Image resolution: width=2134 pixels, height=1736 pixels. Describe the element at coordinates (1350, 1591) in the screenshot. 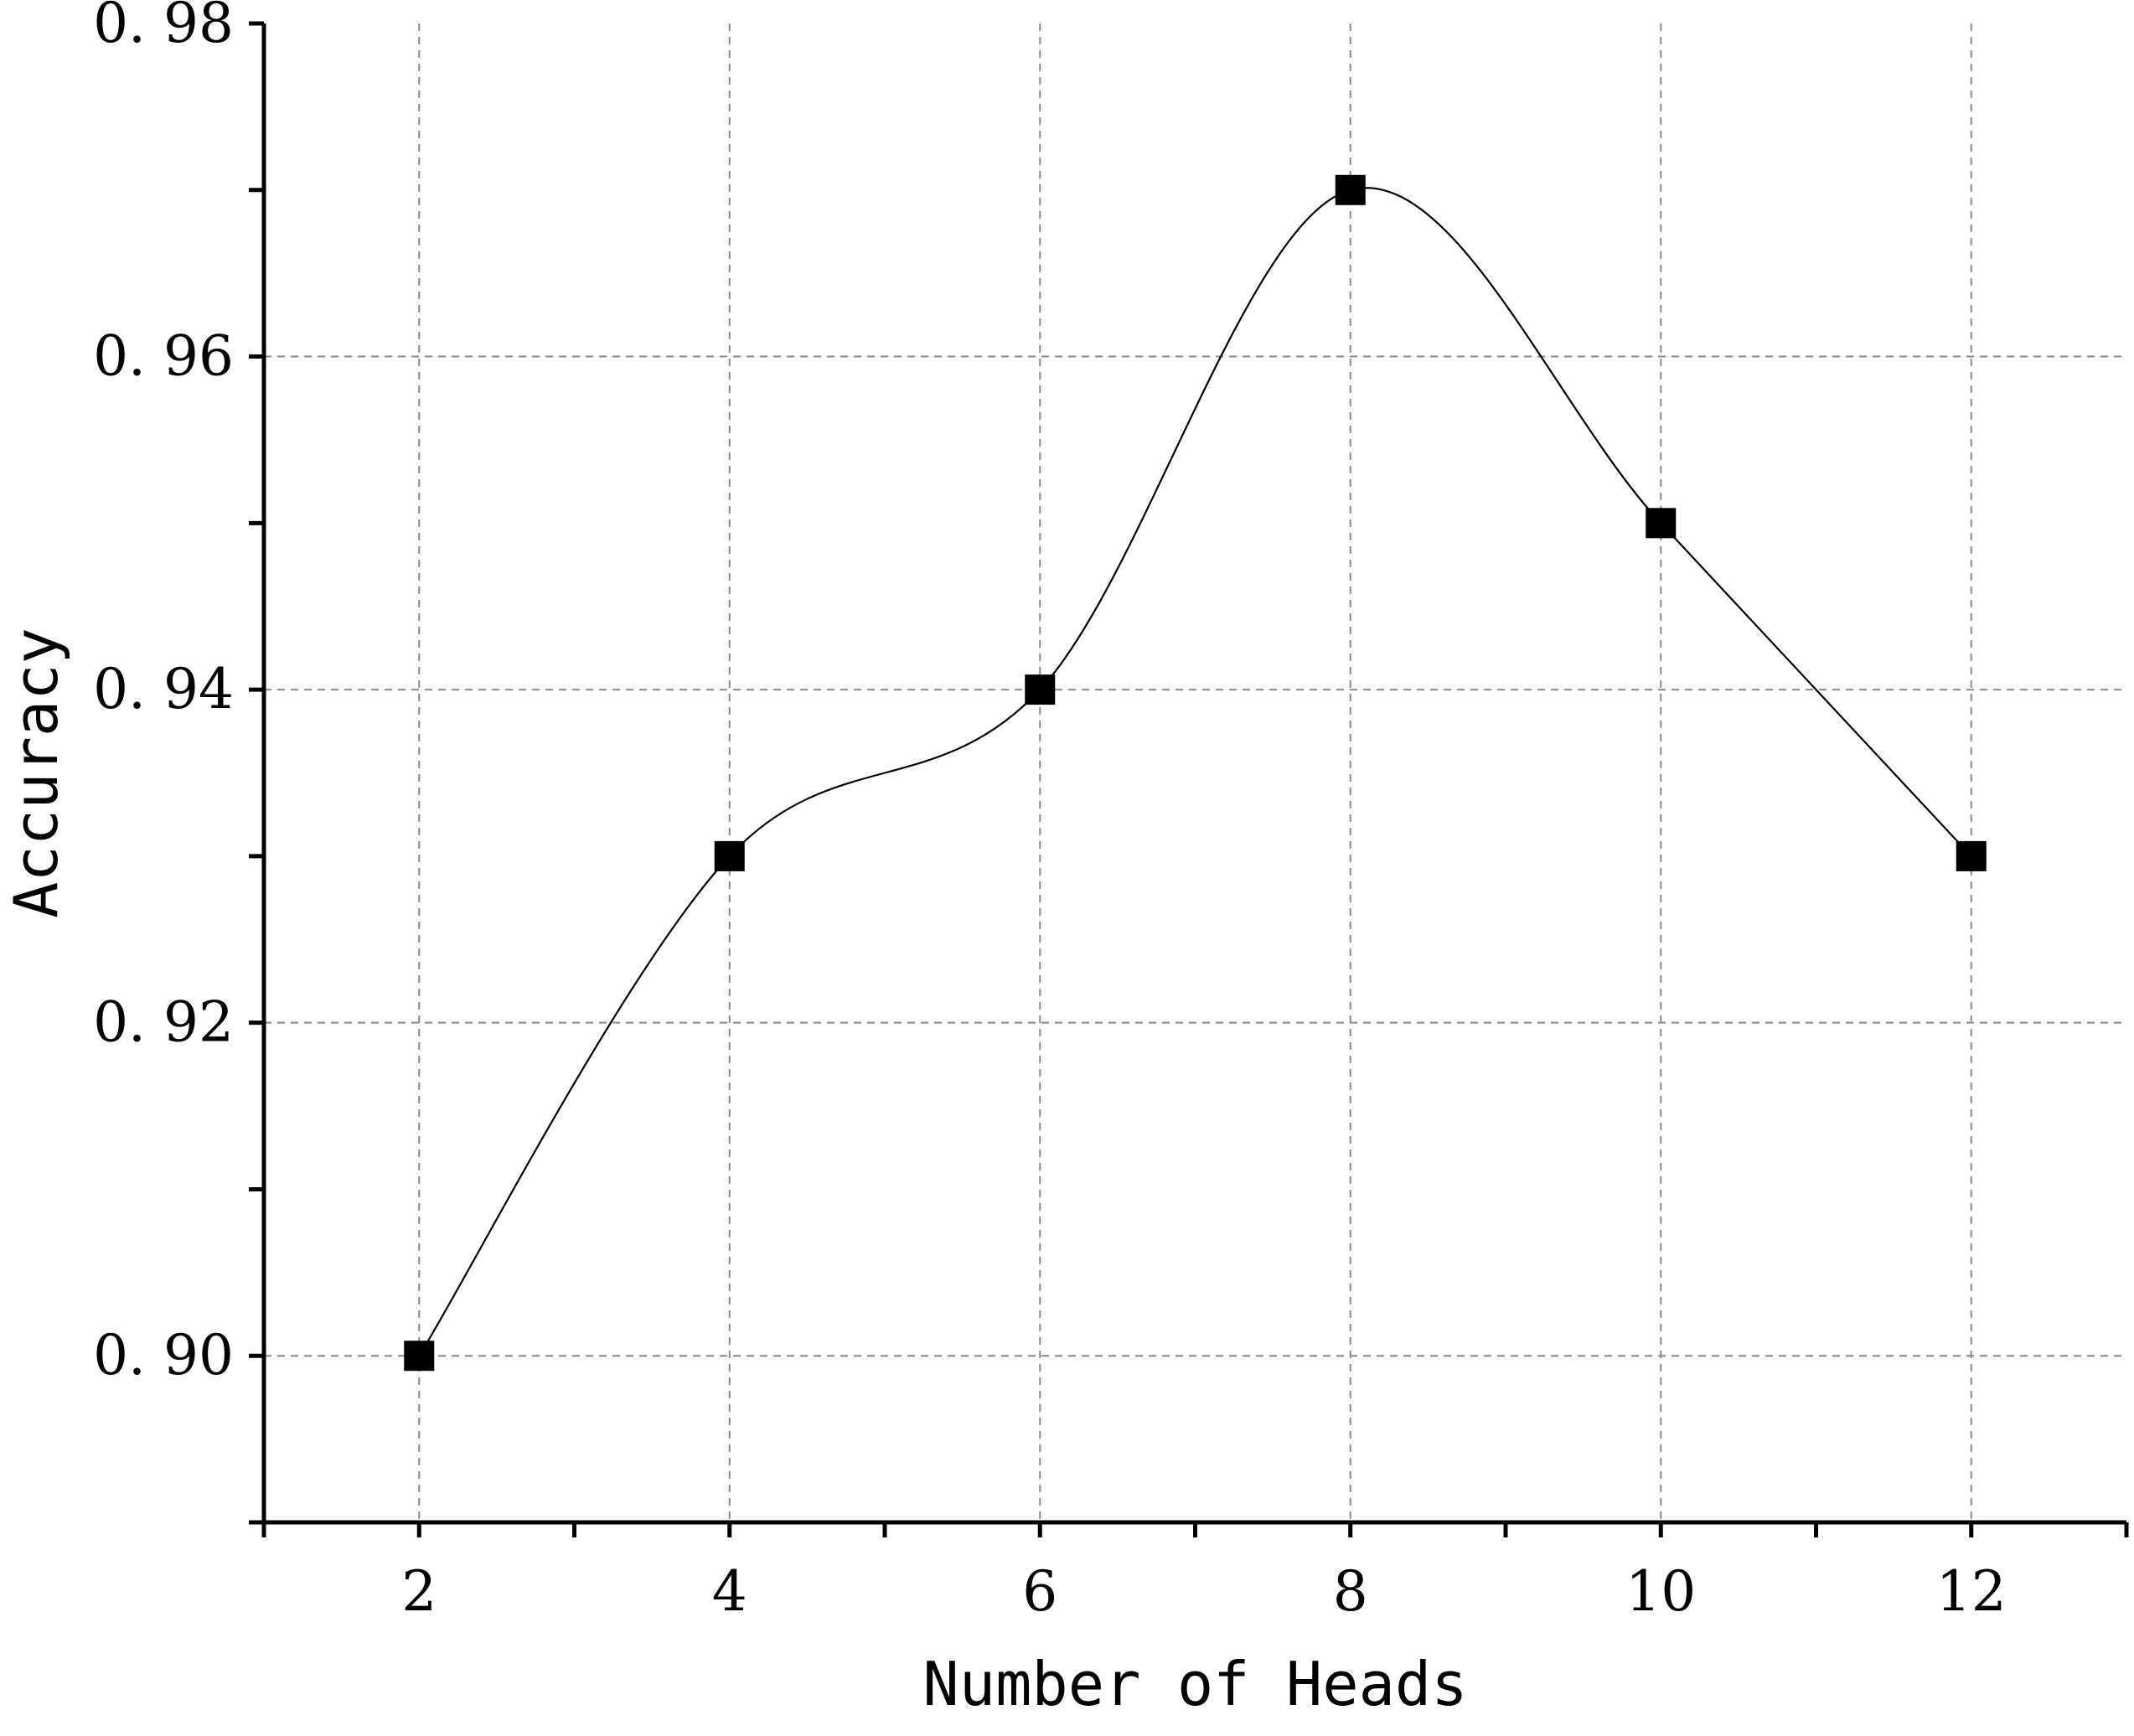

I see `x-tick-label: 8` at that location.